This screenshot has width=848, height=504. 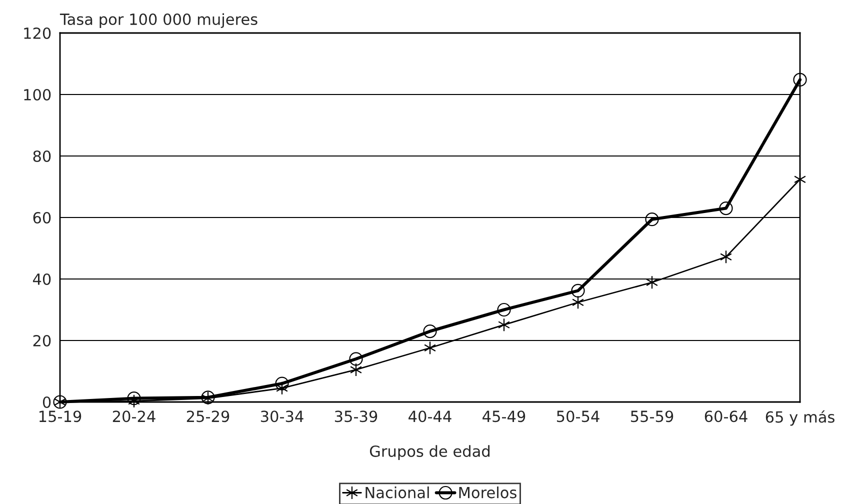 I want to click on y-axis-title: Tasa por 100 000 mujeres, so click(x=159, y=20).